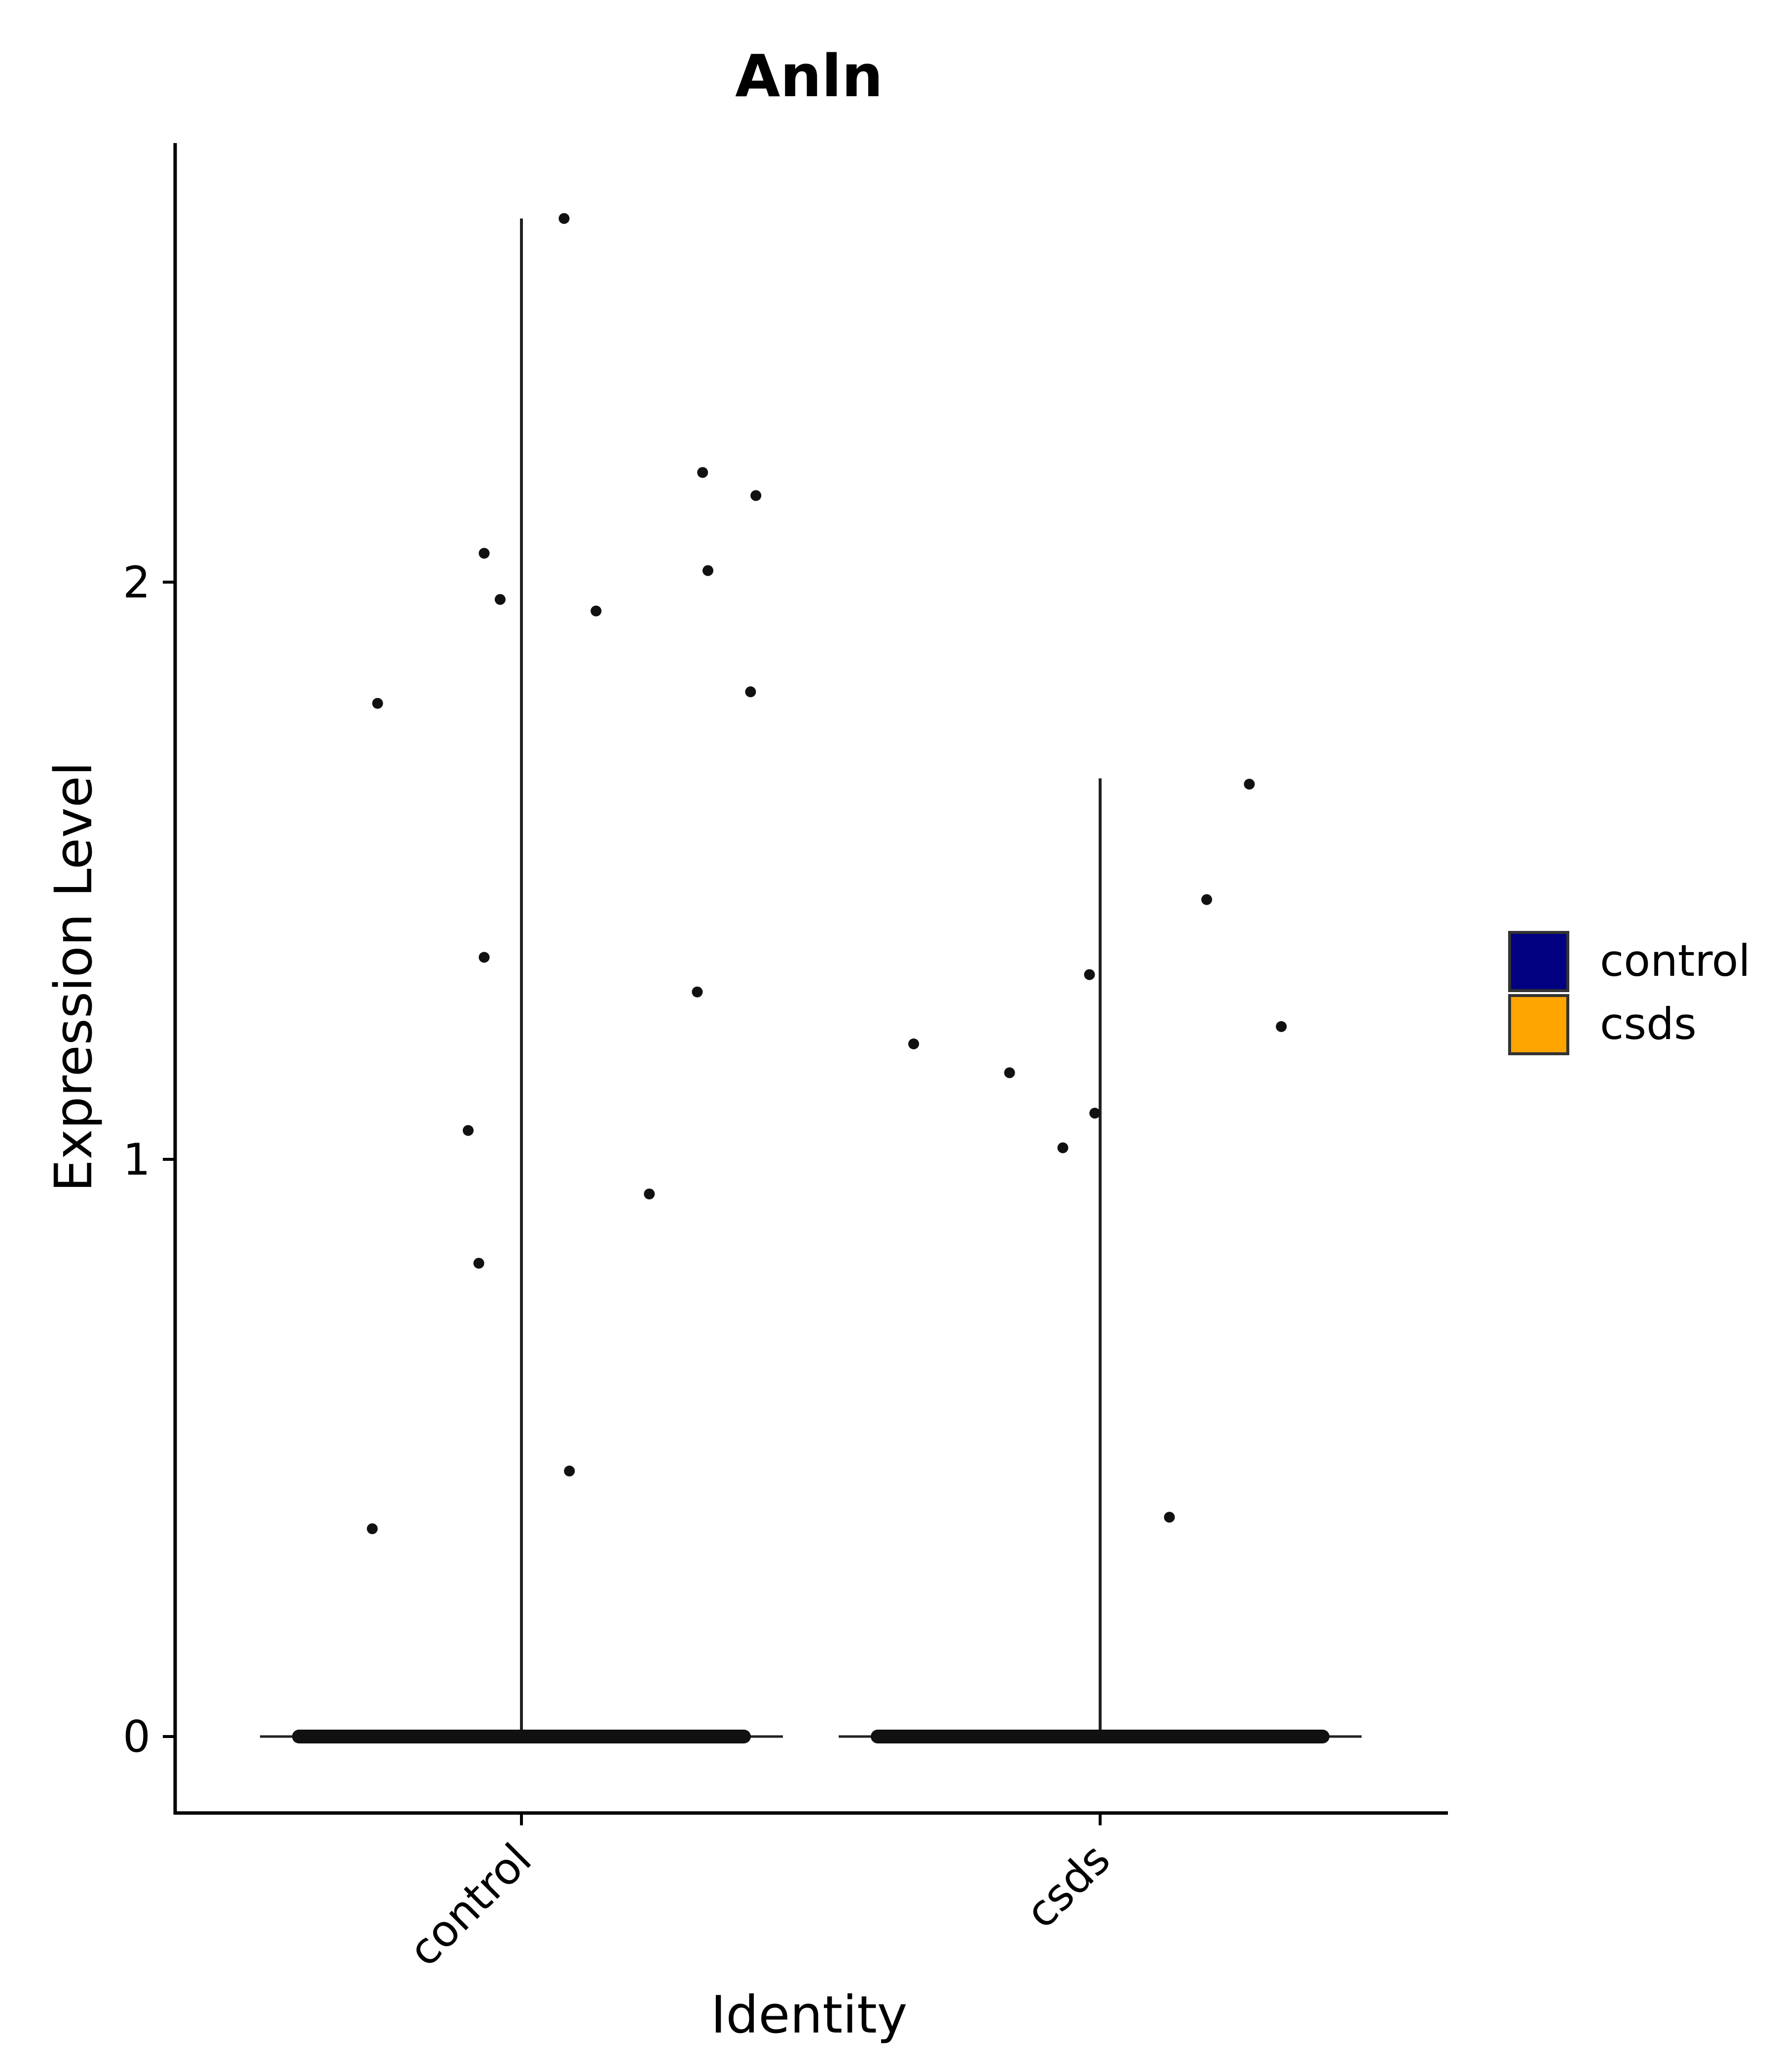 The image size is (1776, 2072). I want to click on x-axis-label: Identity, so click(810, 2015).